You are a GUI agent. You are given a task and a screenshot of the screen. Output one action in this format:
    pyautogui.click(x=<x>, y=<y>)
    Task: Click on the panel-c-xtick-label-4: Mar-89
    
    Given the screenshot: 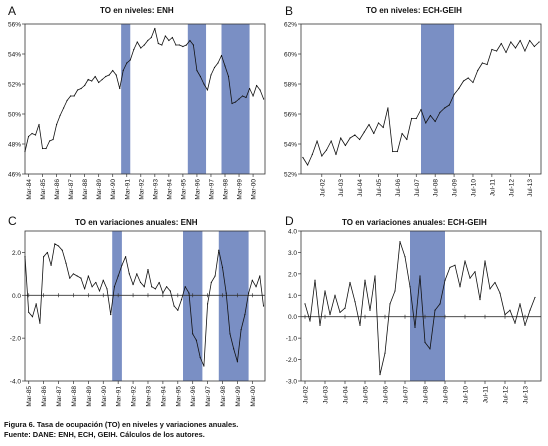 What is the action you would take?
    pyautogui.click(x=89, y=396)
    